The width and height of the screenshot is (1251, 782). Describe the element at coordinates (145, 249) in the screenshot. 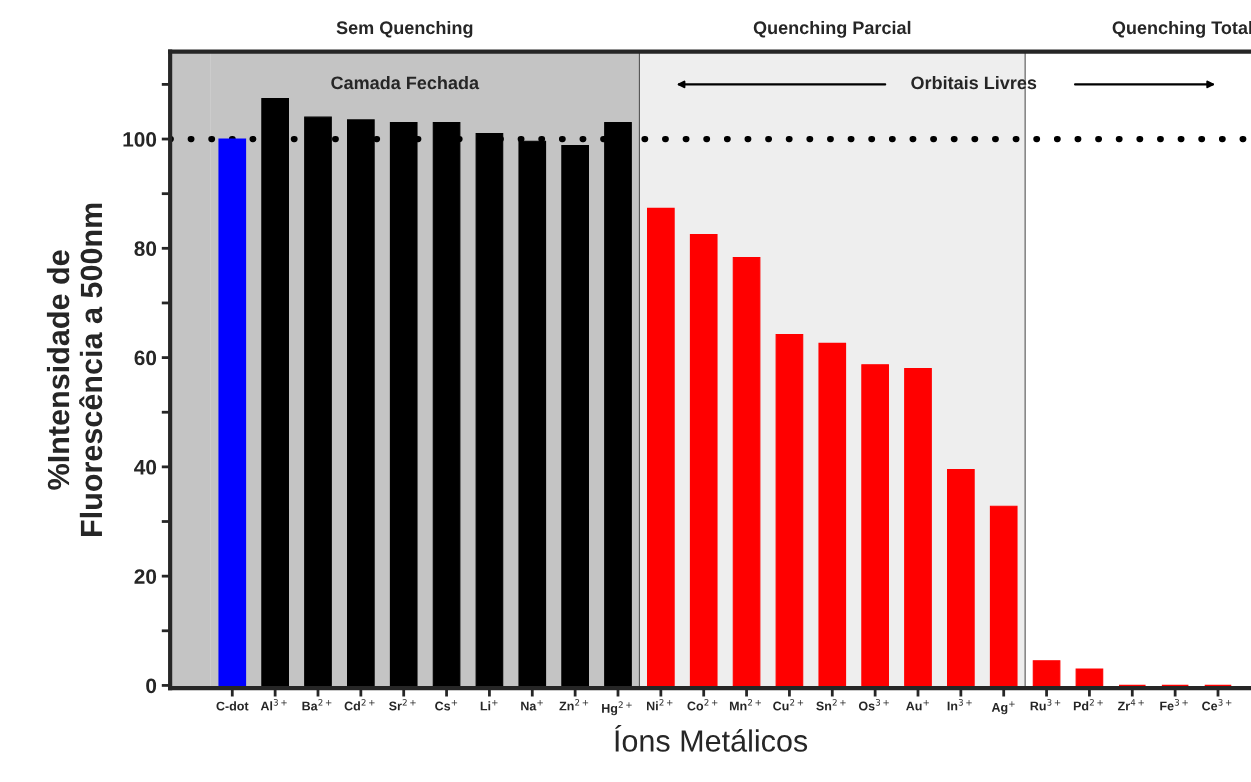

I see `y-tick-label: 80` at that location.